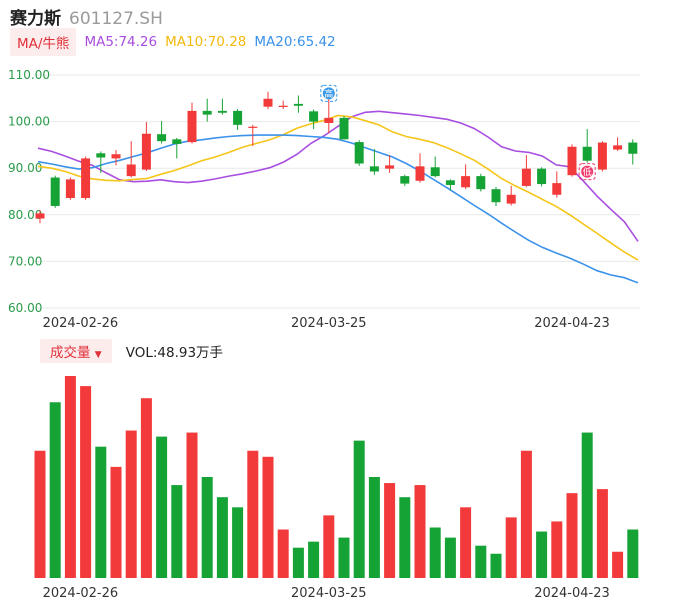 This screenshot has width=686, height=606. Describe the element at coordinates (572, 323) in the screenshot. I see `date-tick-label: 2024-04-23` at that location.